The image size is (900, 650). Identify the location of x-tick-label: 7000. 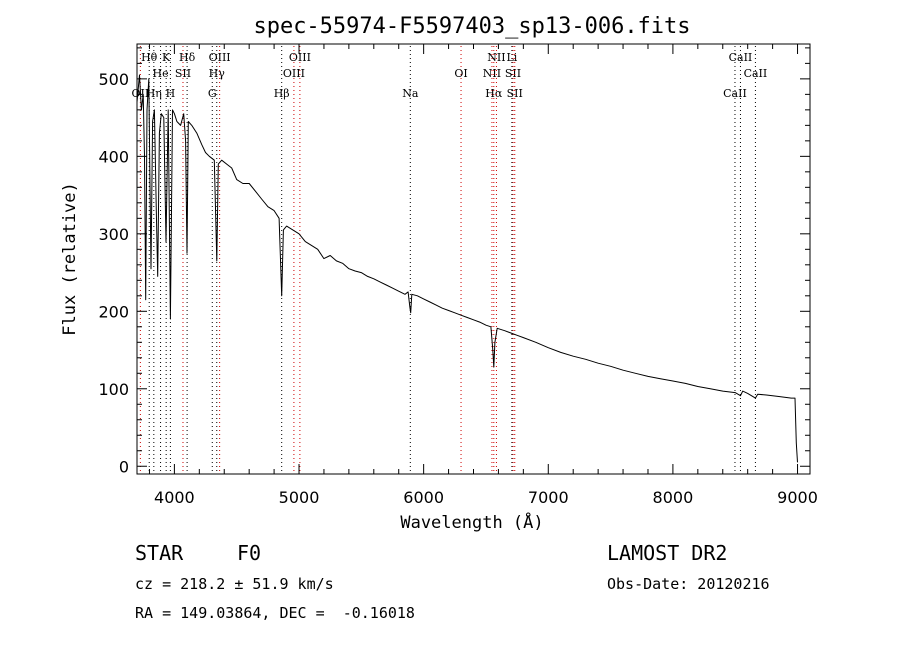
(548, 497).